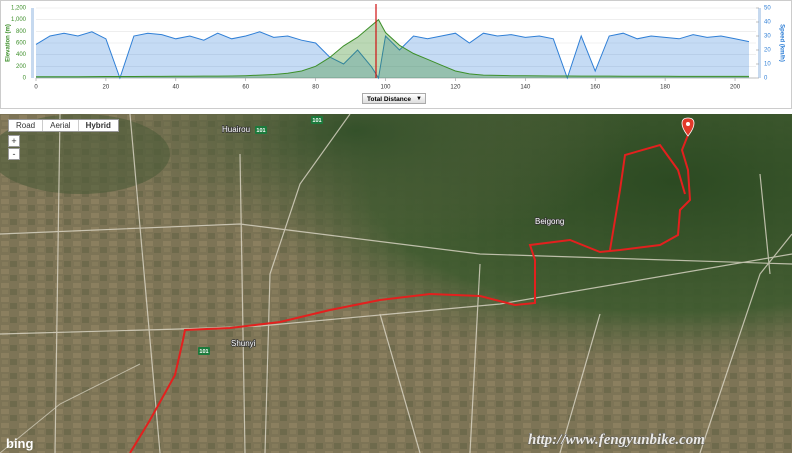 This screenshot has height=453, width=792. I want to click on x-selector: Total Distance ▼, so click(394, 98).